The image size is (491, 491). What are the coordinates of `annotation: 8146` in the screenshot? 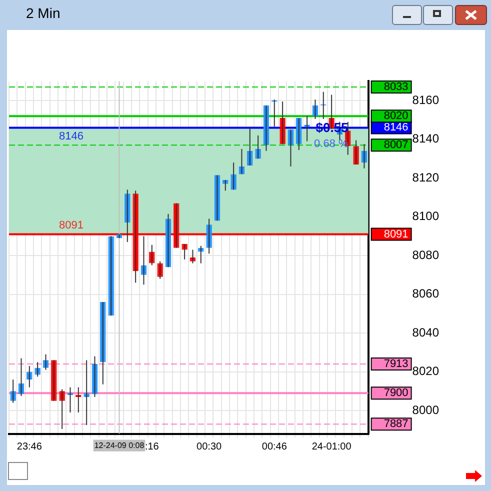 It's located at (71, 136).